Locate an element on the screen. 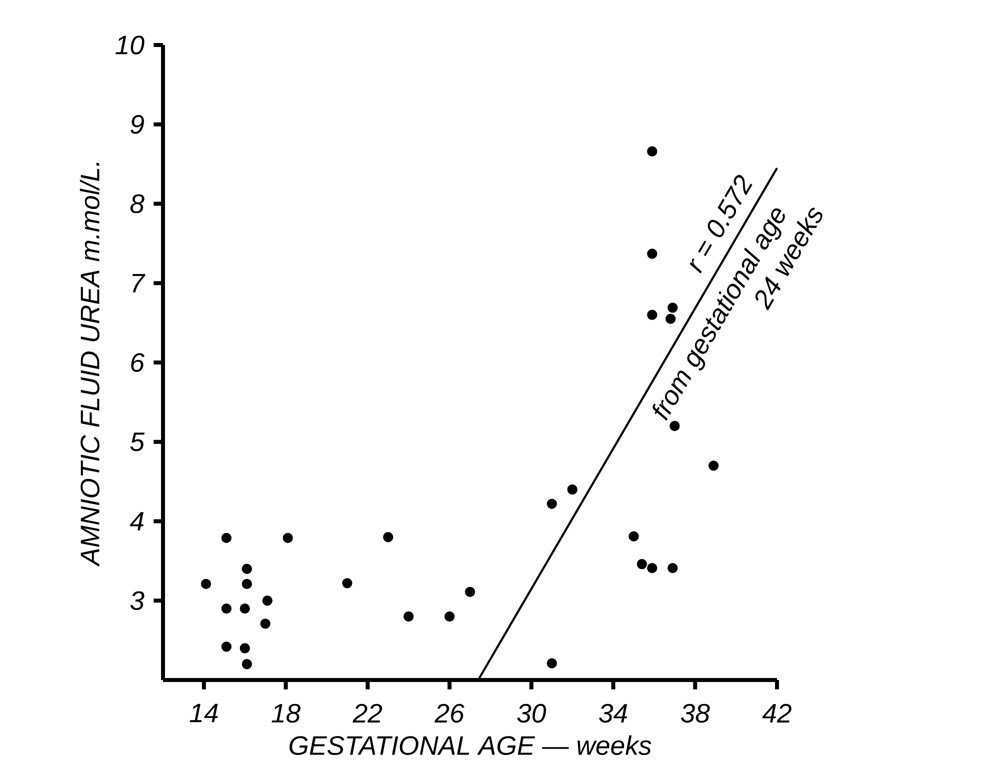 The width and height of the screenshot is (991, 770). y-tick-label: 7 is located at coordinates (139, 283).